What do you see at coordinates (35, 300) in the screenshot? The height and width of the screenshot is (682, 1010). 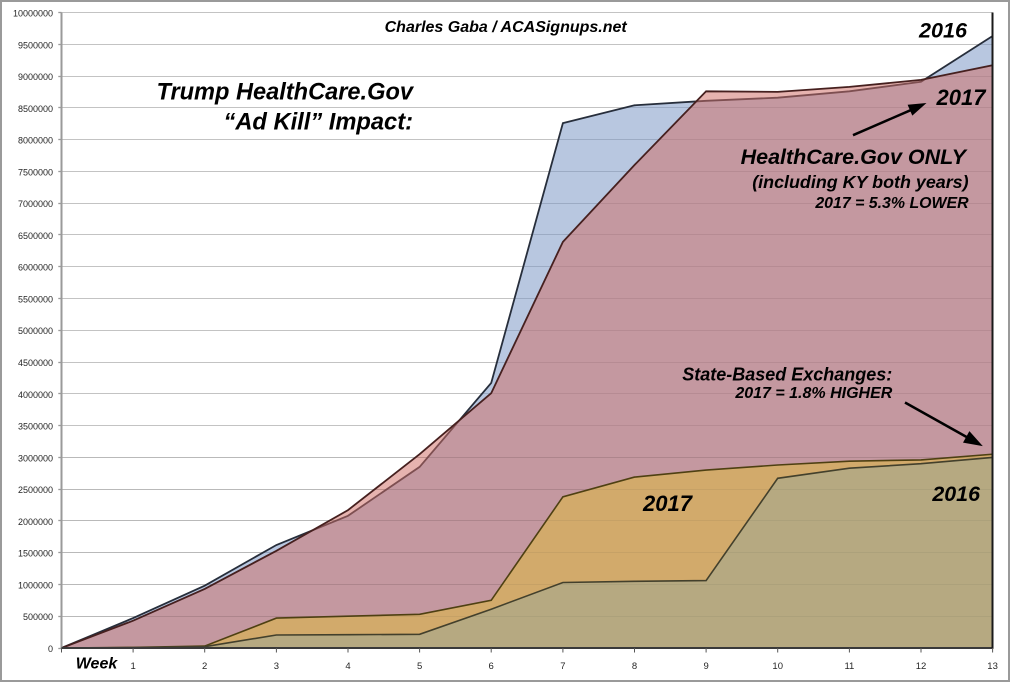 I see `svg-text: 5500000` at bounding box center [35, 300].